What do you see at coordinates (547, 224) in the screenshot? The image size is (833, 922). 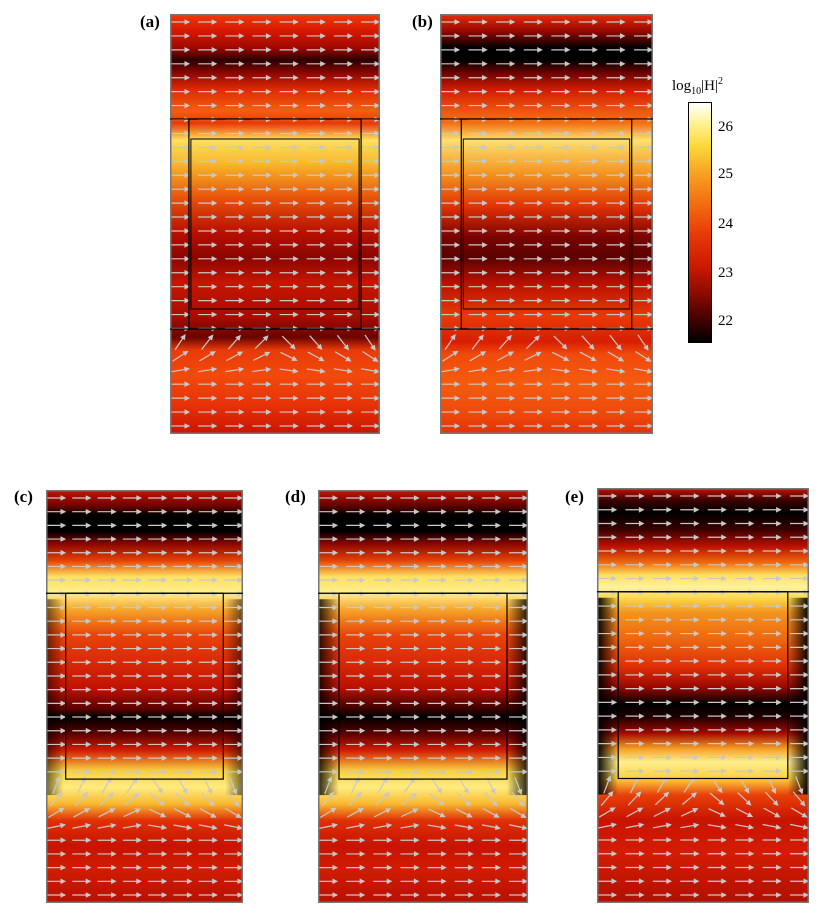 I see `field-arrows` at bounding box center [547, 224].